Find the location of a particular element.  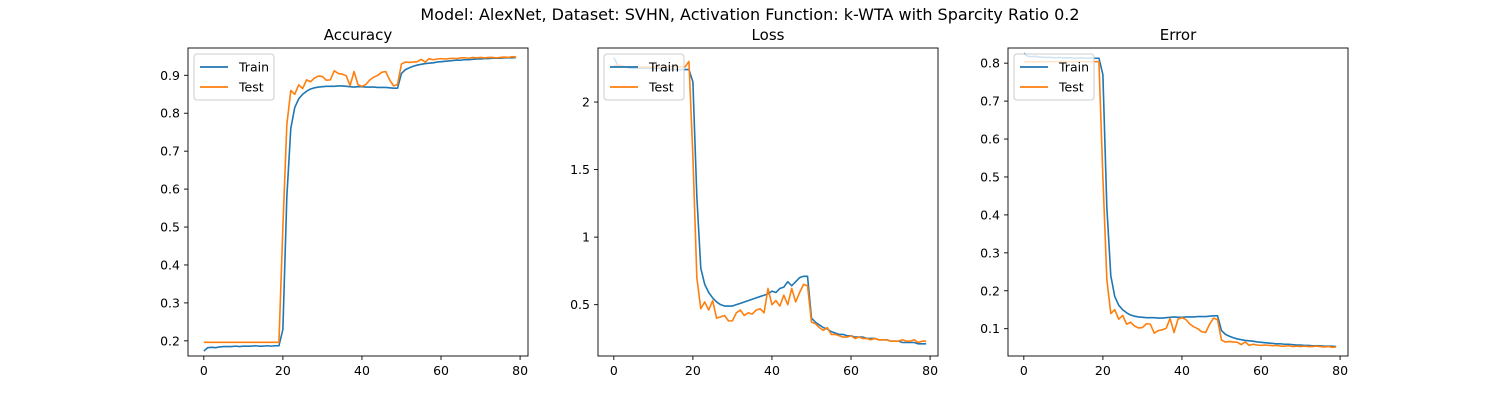

accuracy-legend-train-label: Train is located at coordinates (253, 67).